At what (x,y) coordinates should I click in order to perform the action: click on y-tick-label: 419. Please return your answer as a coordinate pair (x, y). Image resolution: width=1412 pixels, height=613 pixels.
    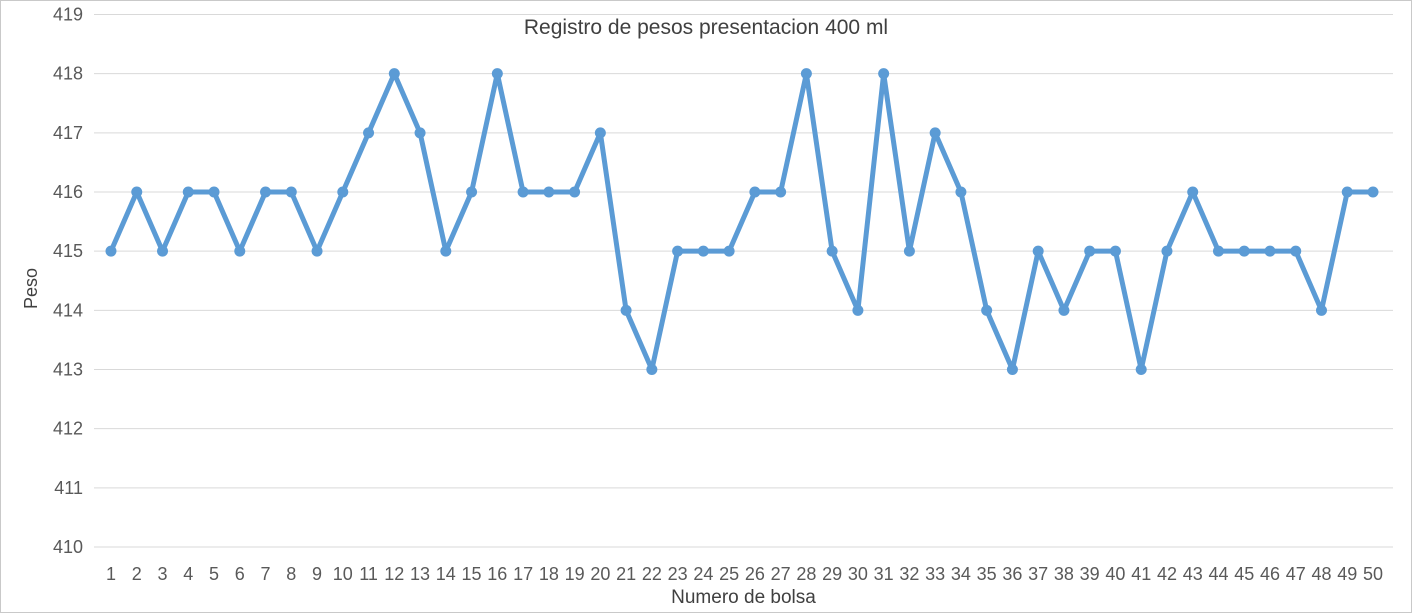
    Looking at the image, I should click on (68, 15).